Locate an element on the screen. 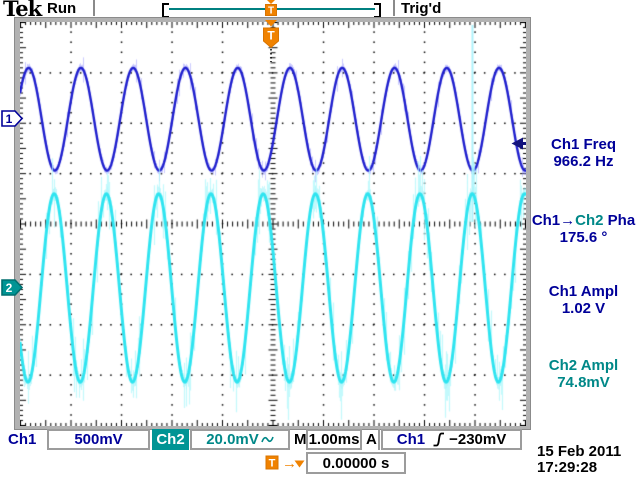 The height and width of the screenshot is (480, 640). trigger-source: Ch1 is located at coordinates (411, 439).